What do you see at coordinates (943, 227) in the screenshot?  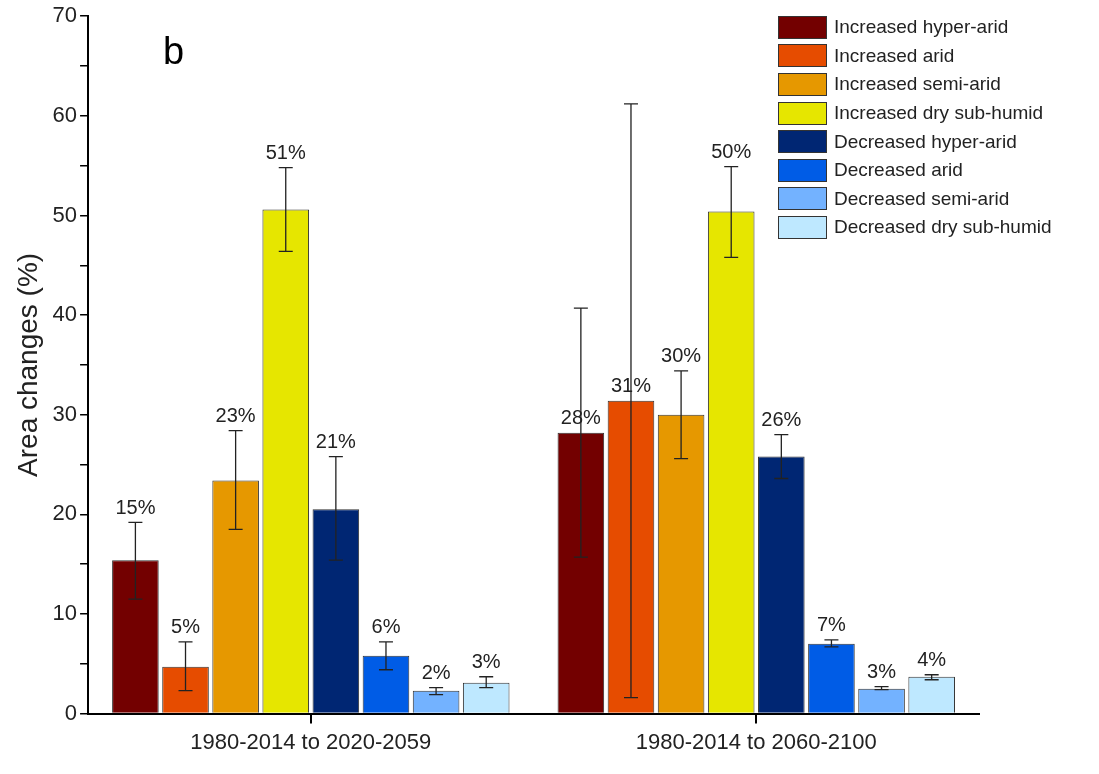 I see `legend-label: Decreased dry sub-humid` at bounding box center [943, 227].